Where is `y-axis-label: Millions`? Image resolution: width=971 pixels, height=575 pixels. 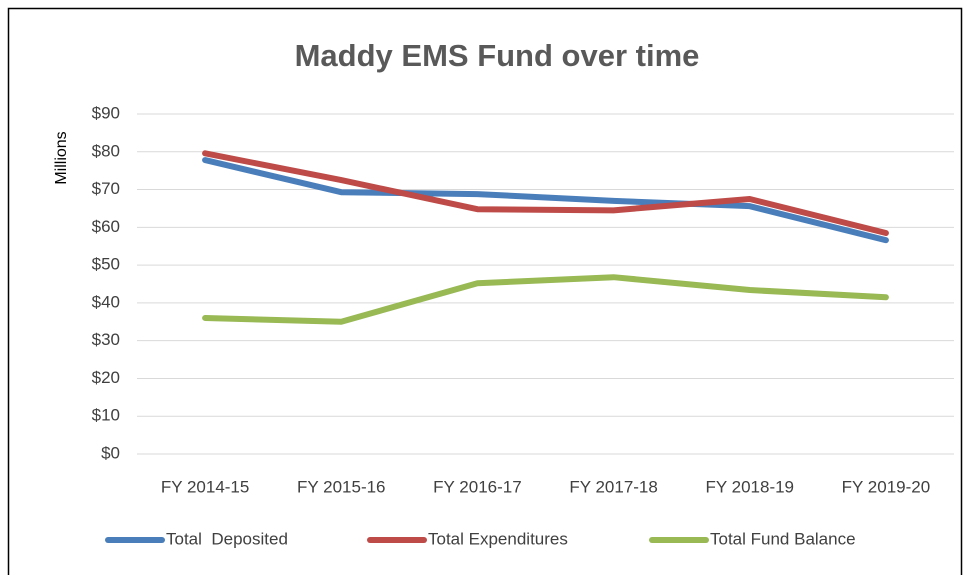 y-axis-label: Millions is located at coordinates (61, 157).